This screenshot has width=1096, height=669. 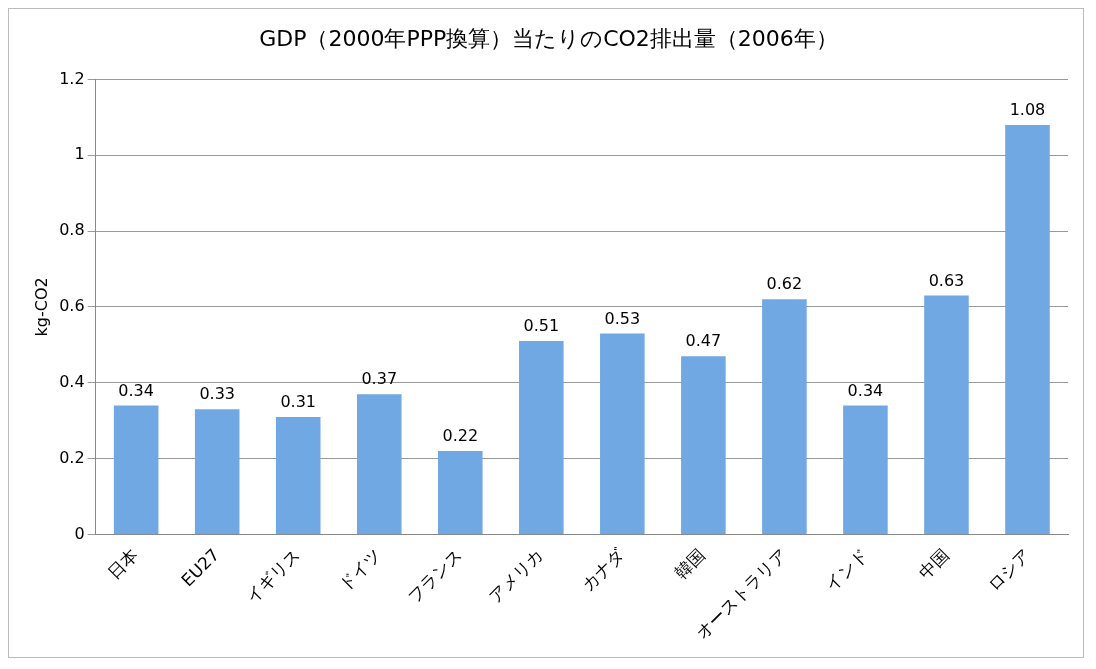 I want to click on x-tick-label: ドイツ, so click(x=360, y=569).